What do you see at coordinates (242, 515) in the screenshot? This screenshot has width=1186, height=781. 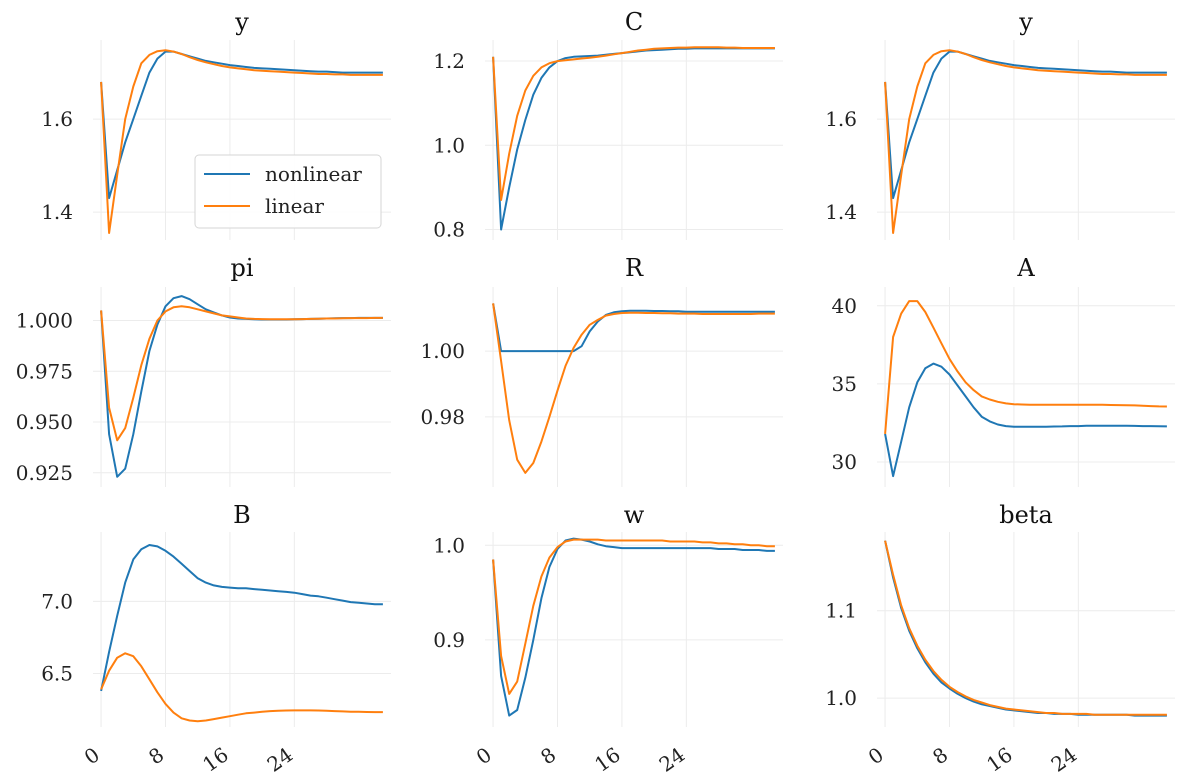 I see `subplot-title: B` at bounding box center [242, 515].